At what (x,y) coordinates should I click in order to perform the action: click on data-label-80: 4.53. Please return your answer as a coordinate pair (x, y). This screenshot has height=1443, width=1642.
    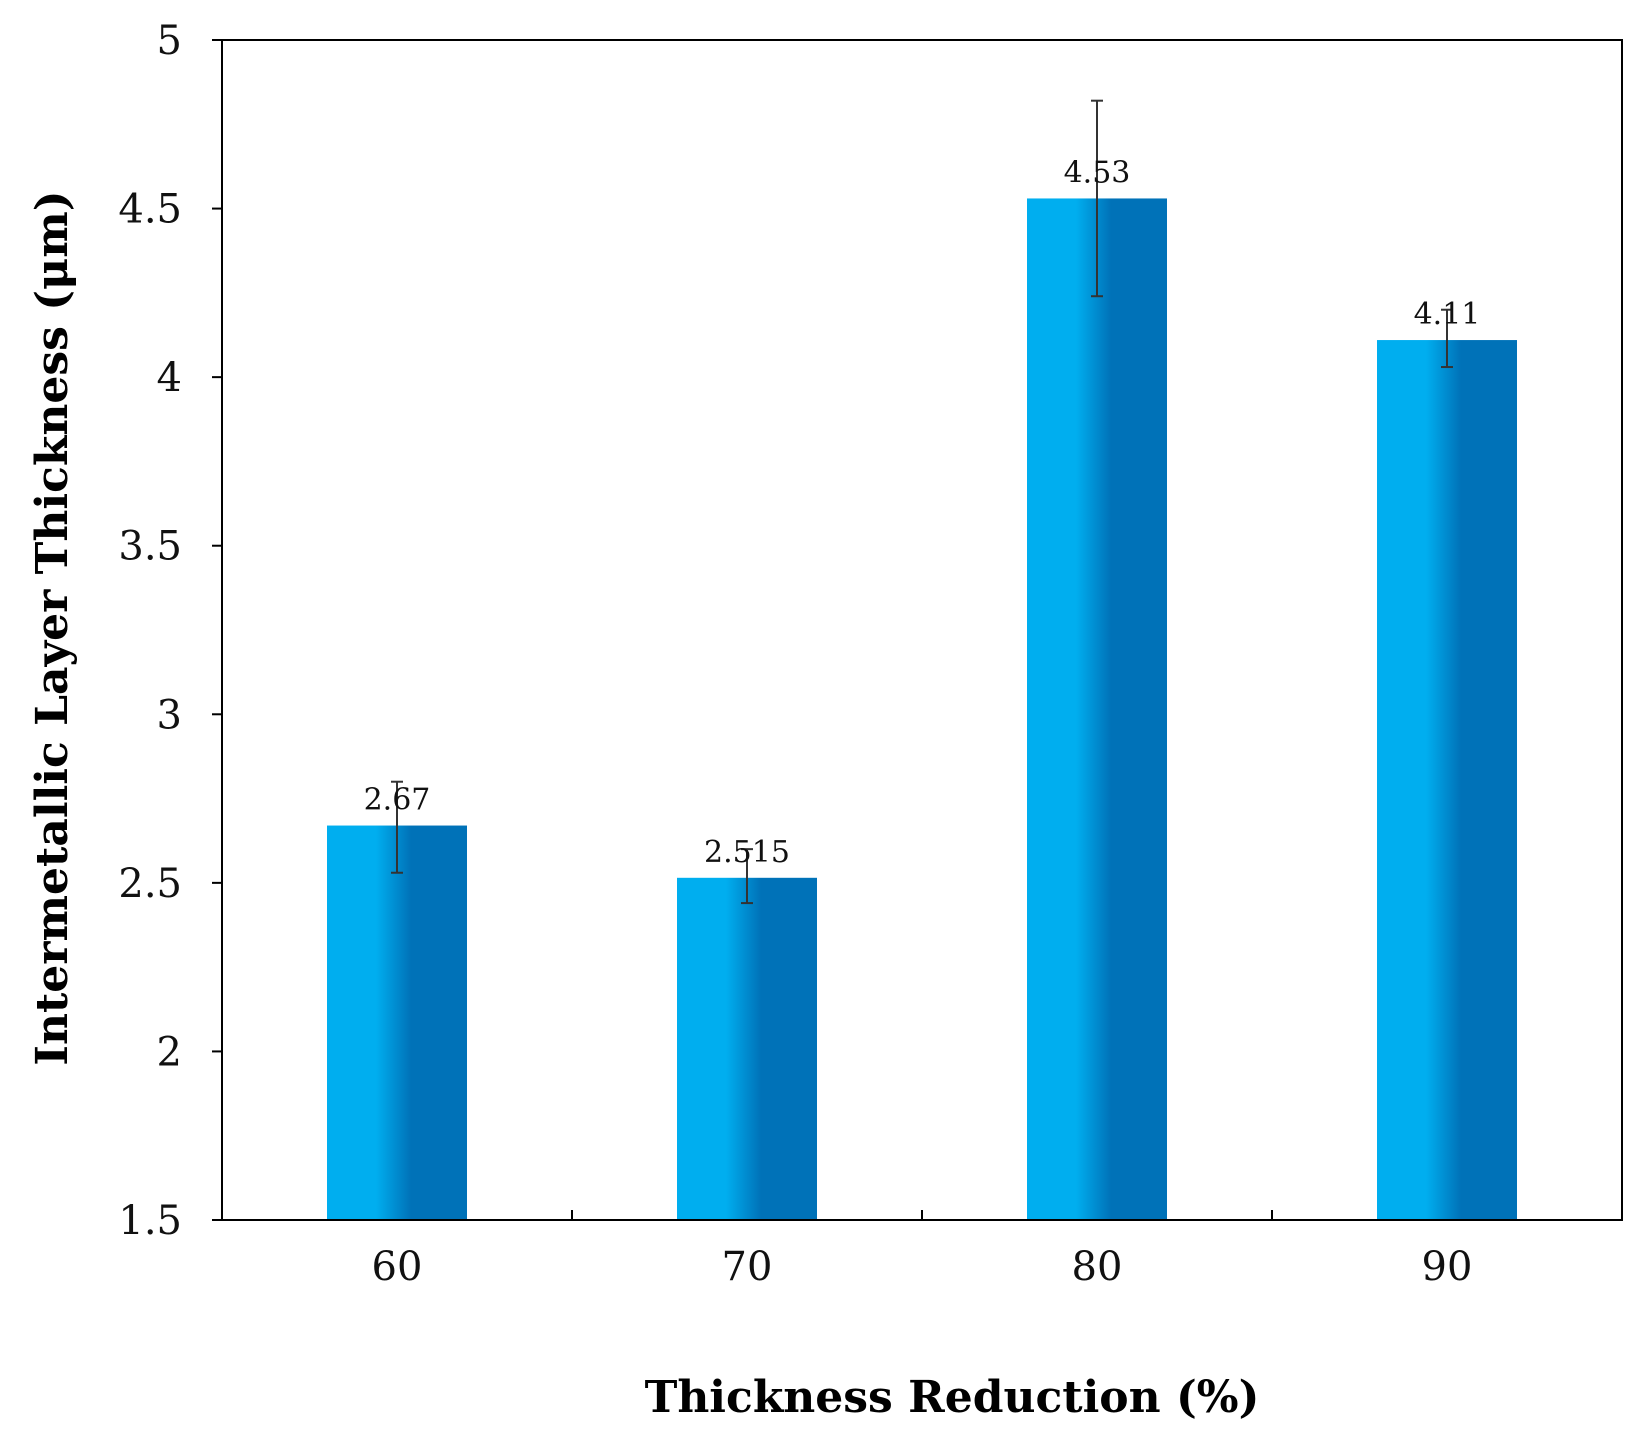
    Looking at the image, I should click on (1097, 172).